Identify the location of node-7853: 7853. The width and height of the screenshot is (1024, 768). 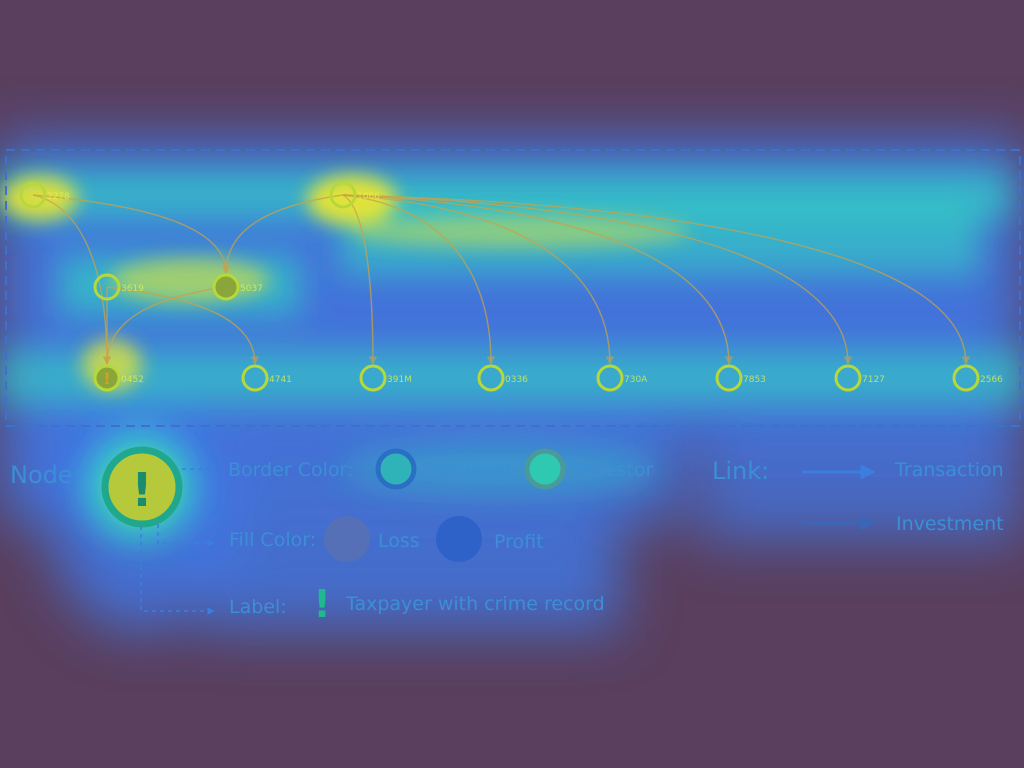
(740, 378).